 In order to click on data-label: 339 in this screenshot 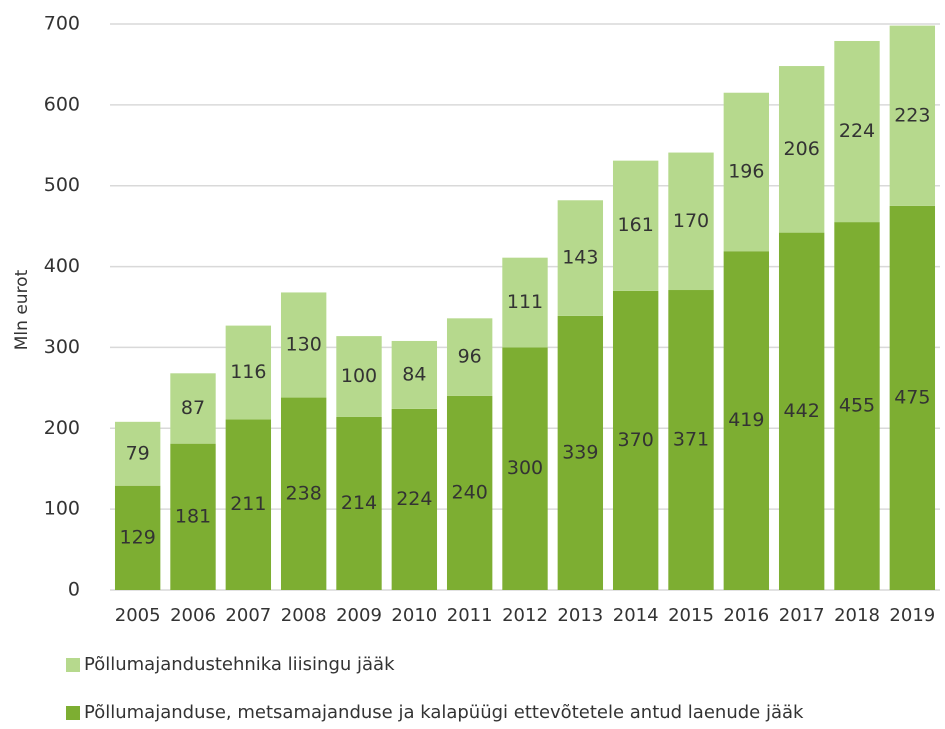, I will do `click(580, 452)`.